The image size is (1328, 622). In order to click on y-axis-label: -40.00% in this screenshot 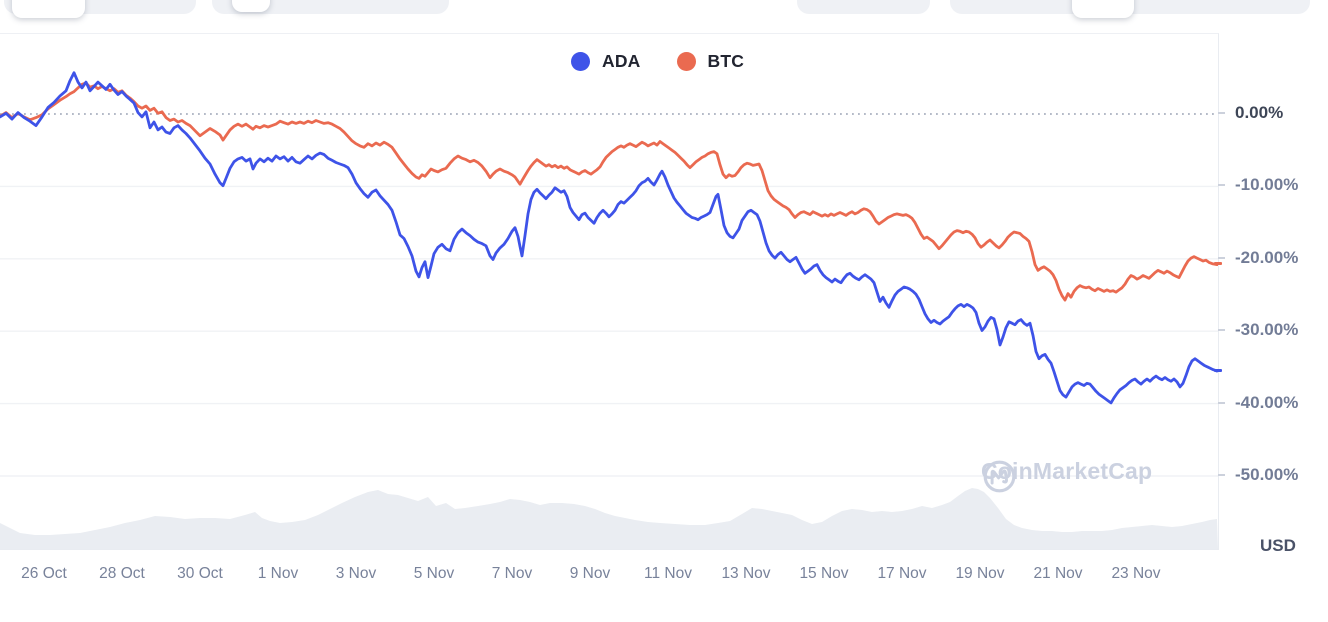, I will do `click(1267, 402)`.